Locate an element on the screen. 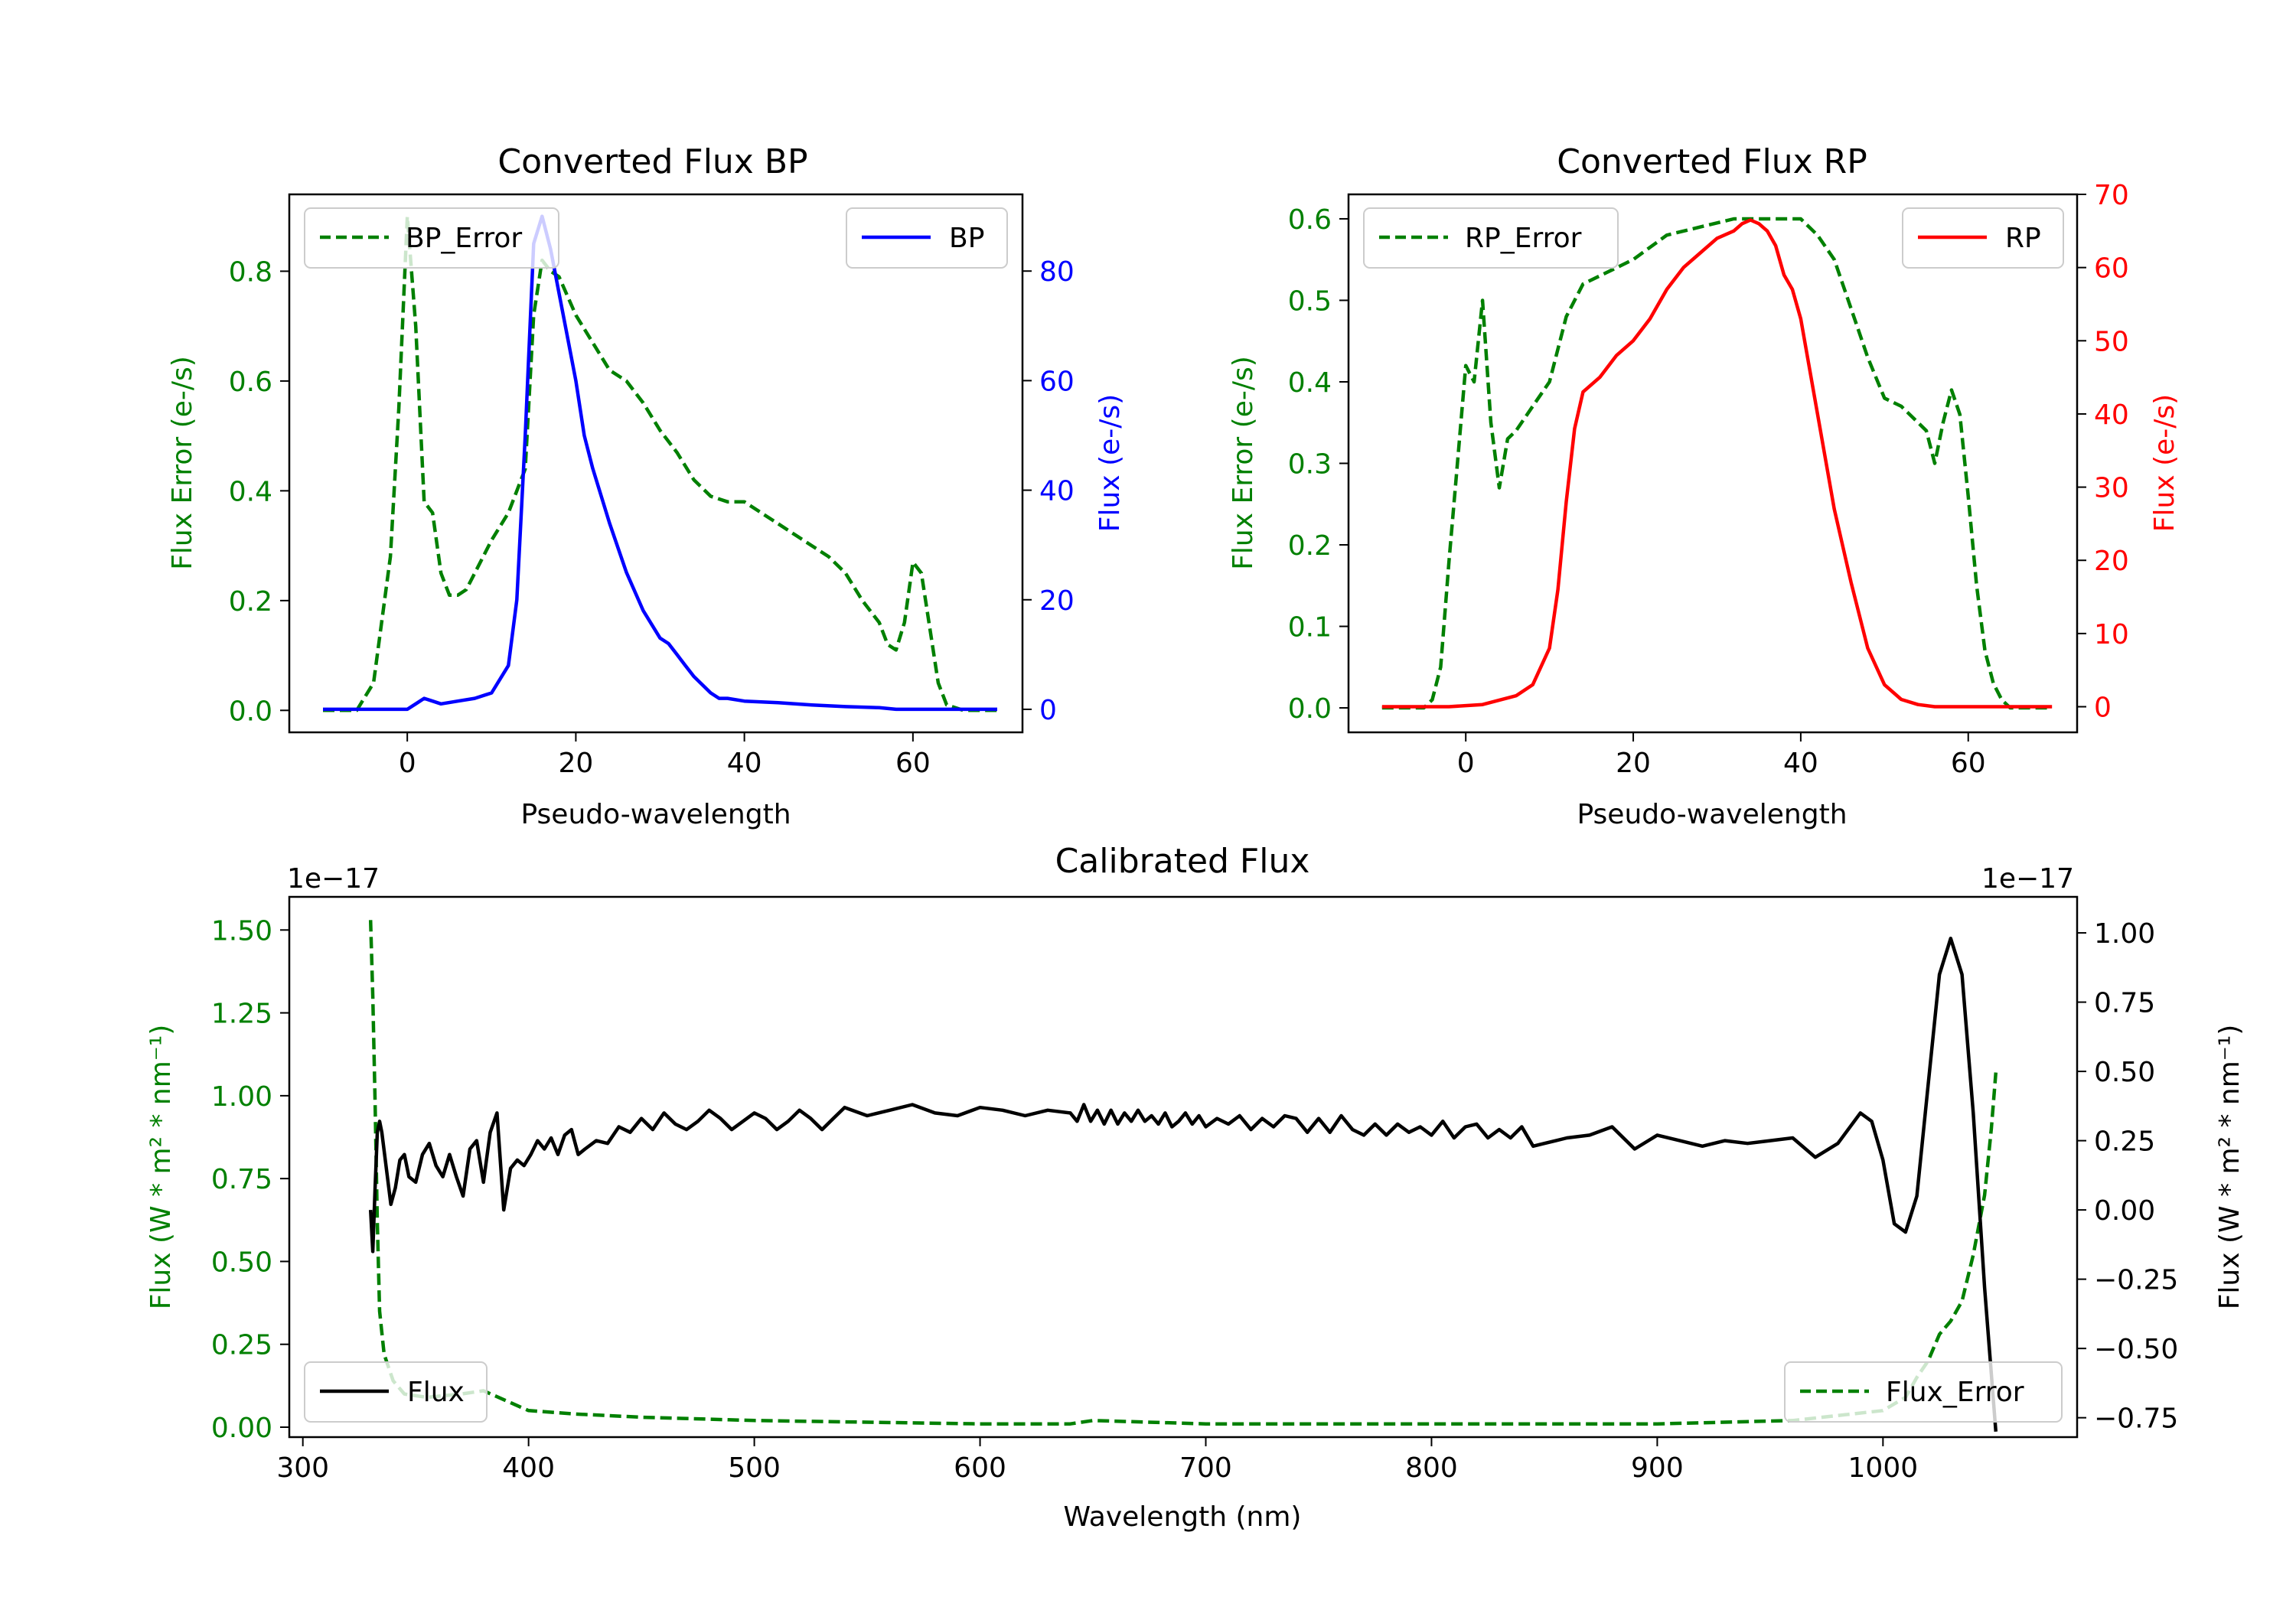  series-line-bp is located at coordinates (660, 463).